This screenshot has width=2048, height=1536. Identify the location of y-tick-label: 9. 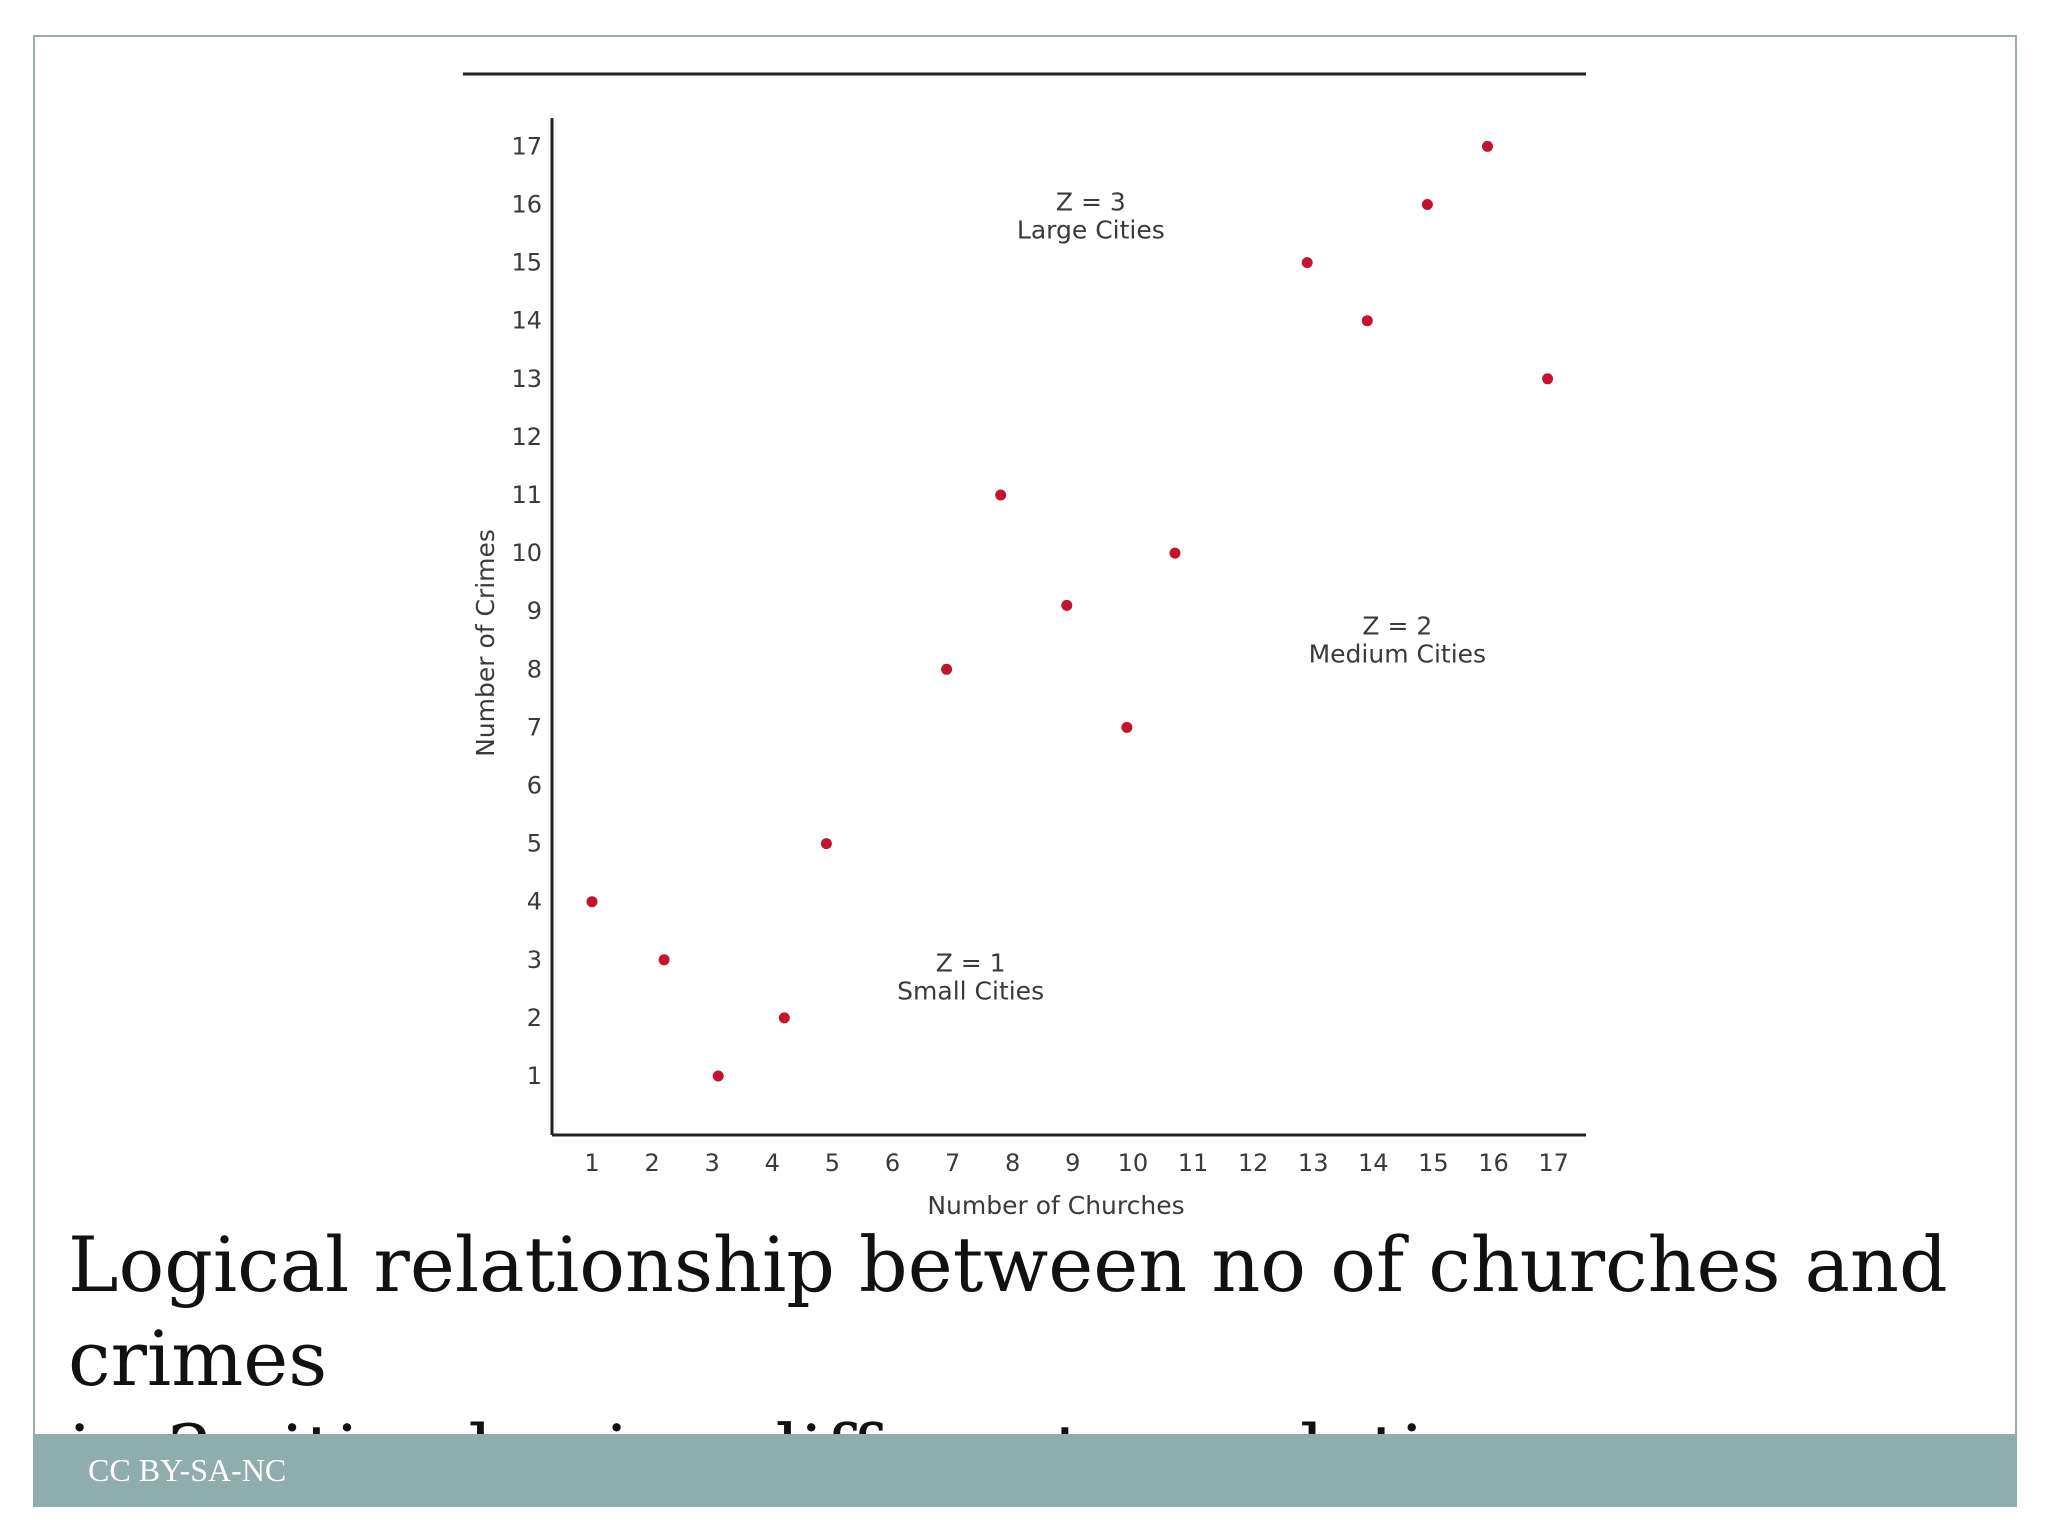
(534, 611).